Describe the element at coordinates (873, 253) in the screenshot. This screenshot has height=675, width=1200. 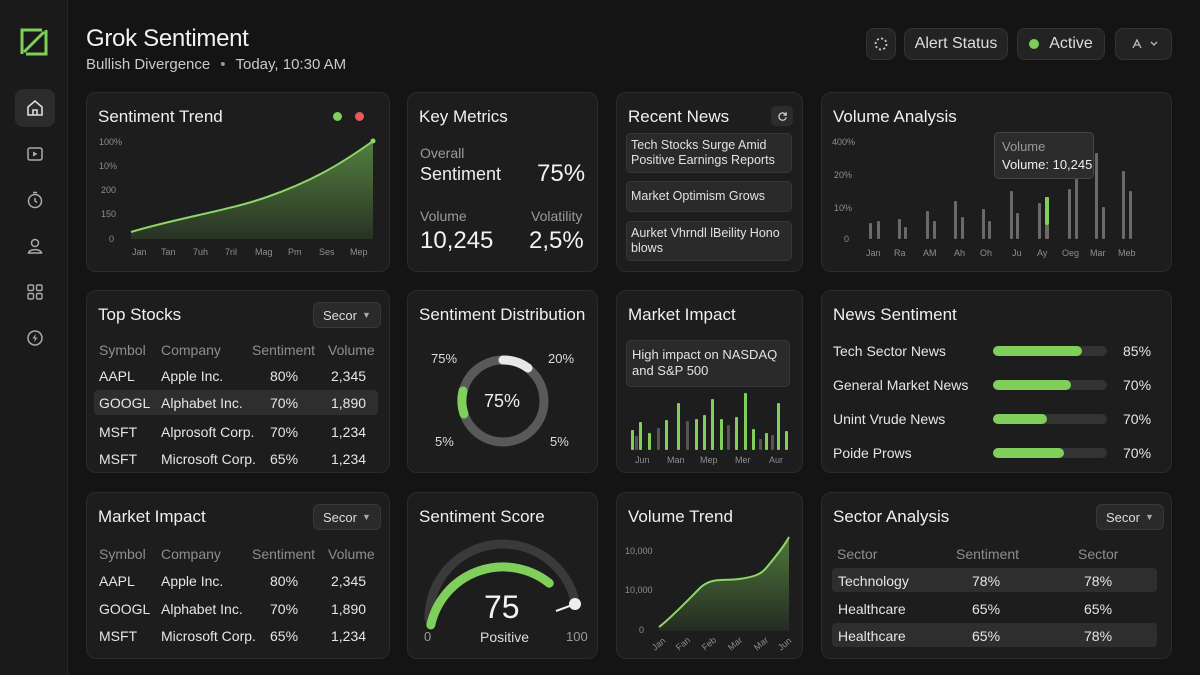
I see `x-tick: Jan` at that location.